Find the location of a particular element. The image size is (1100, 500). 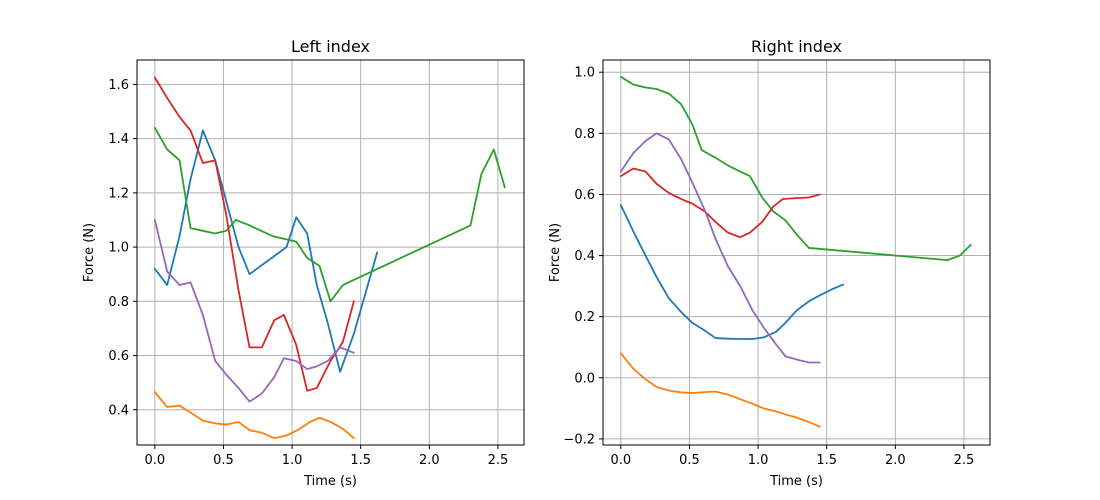

right-x-tick-label: 2.0 is located at coordinates (895, 460).